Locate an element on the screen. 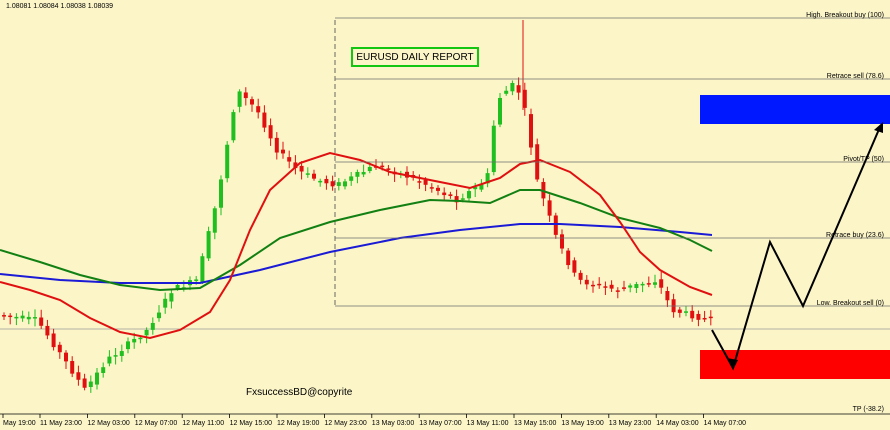  time-label: 13 May 19:00 is located at coordinates (582, 423).